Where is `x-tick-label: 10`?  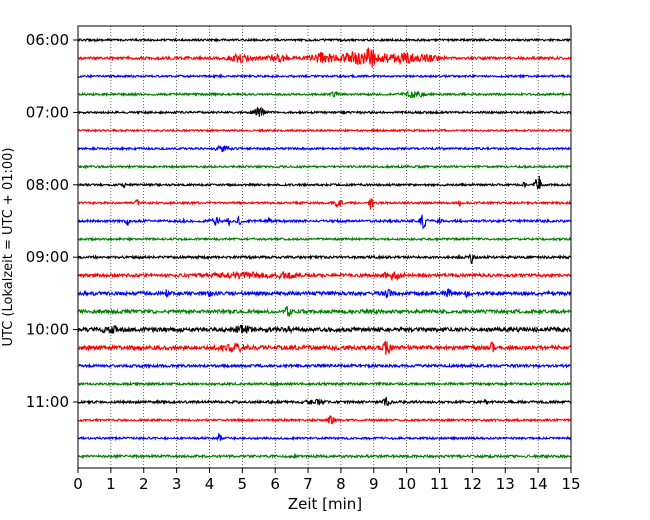 x-tick-label: 10 is located at coordinates (406, 484).